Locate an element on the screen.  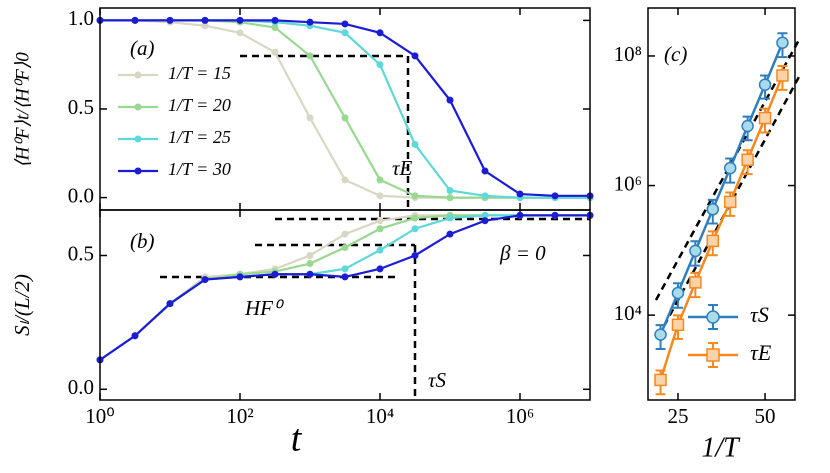
x-tick-label: 10² is located at coordinates (239, 416).